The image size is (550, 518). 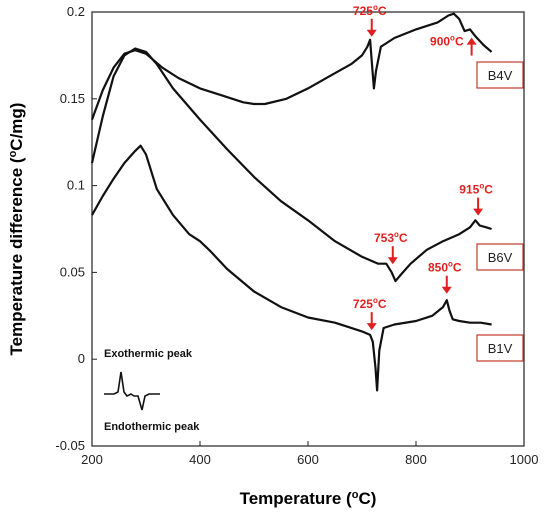 I want to click on peak-annotation: 900oC, so click(x=453, y=45).